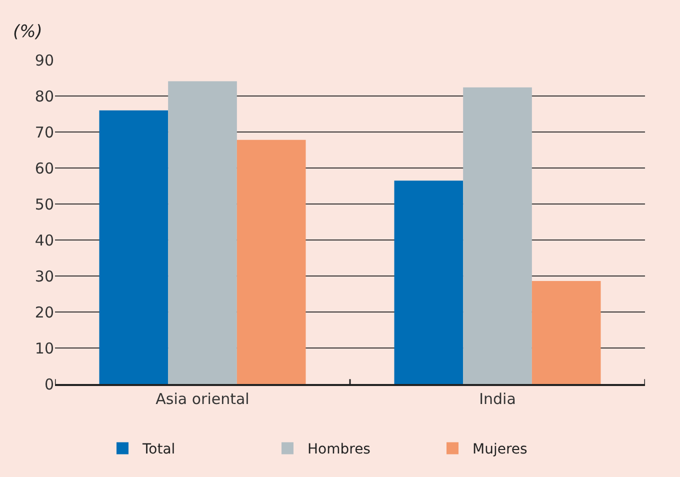  I want to click on y-tick-label: 70, so click(44, 132).